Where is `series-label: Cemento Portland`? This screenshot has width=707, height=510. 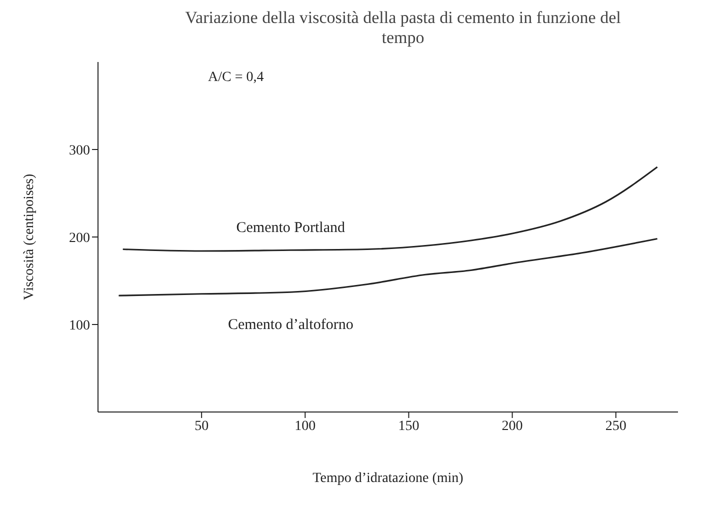 series-label: Cemento Portland is located at coordinates (291, 228).